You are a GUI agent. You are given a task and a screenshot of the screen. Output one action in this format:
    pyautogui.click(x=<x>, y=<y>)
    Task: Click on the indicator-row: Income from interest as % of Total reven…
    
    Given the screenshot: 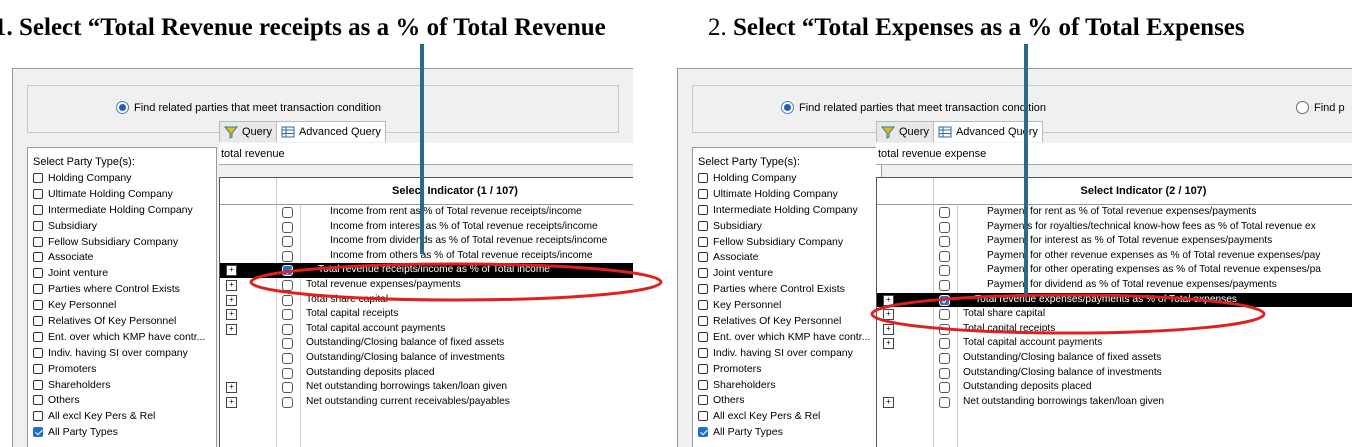 What is the action you would take?
    pyautogui.click(x=426, y=227)
    